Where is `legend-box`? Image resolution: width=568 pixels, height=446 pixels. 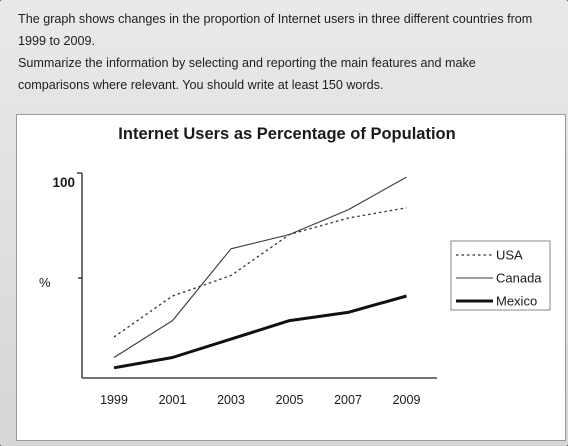
legend-box is located at coordinates (500, 275).